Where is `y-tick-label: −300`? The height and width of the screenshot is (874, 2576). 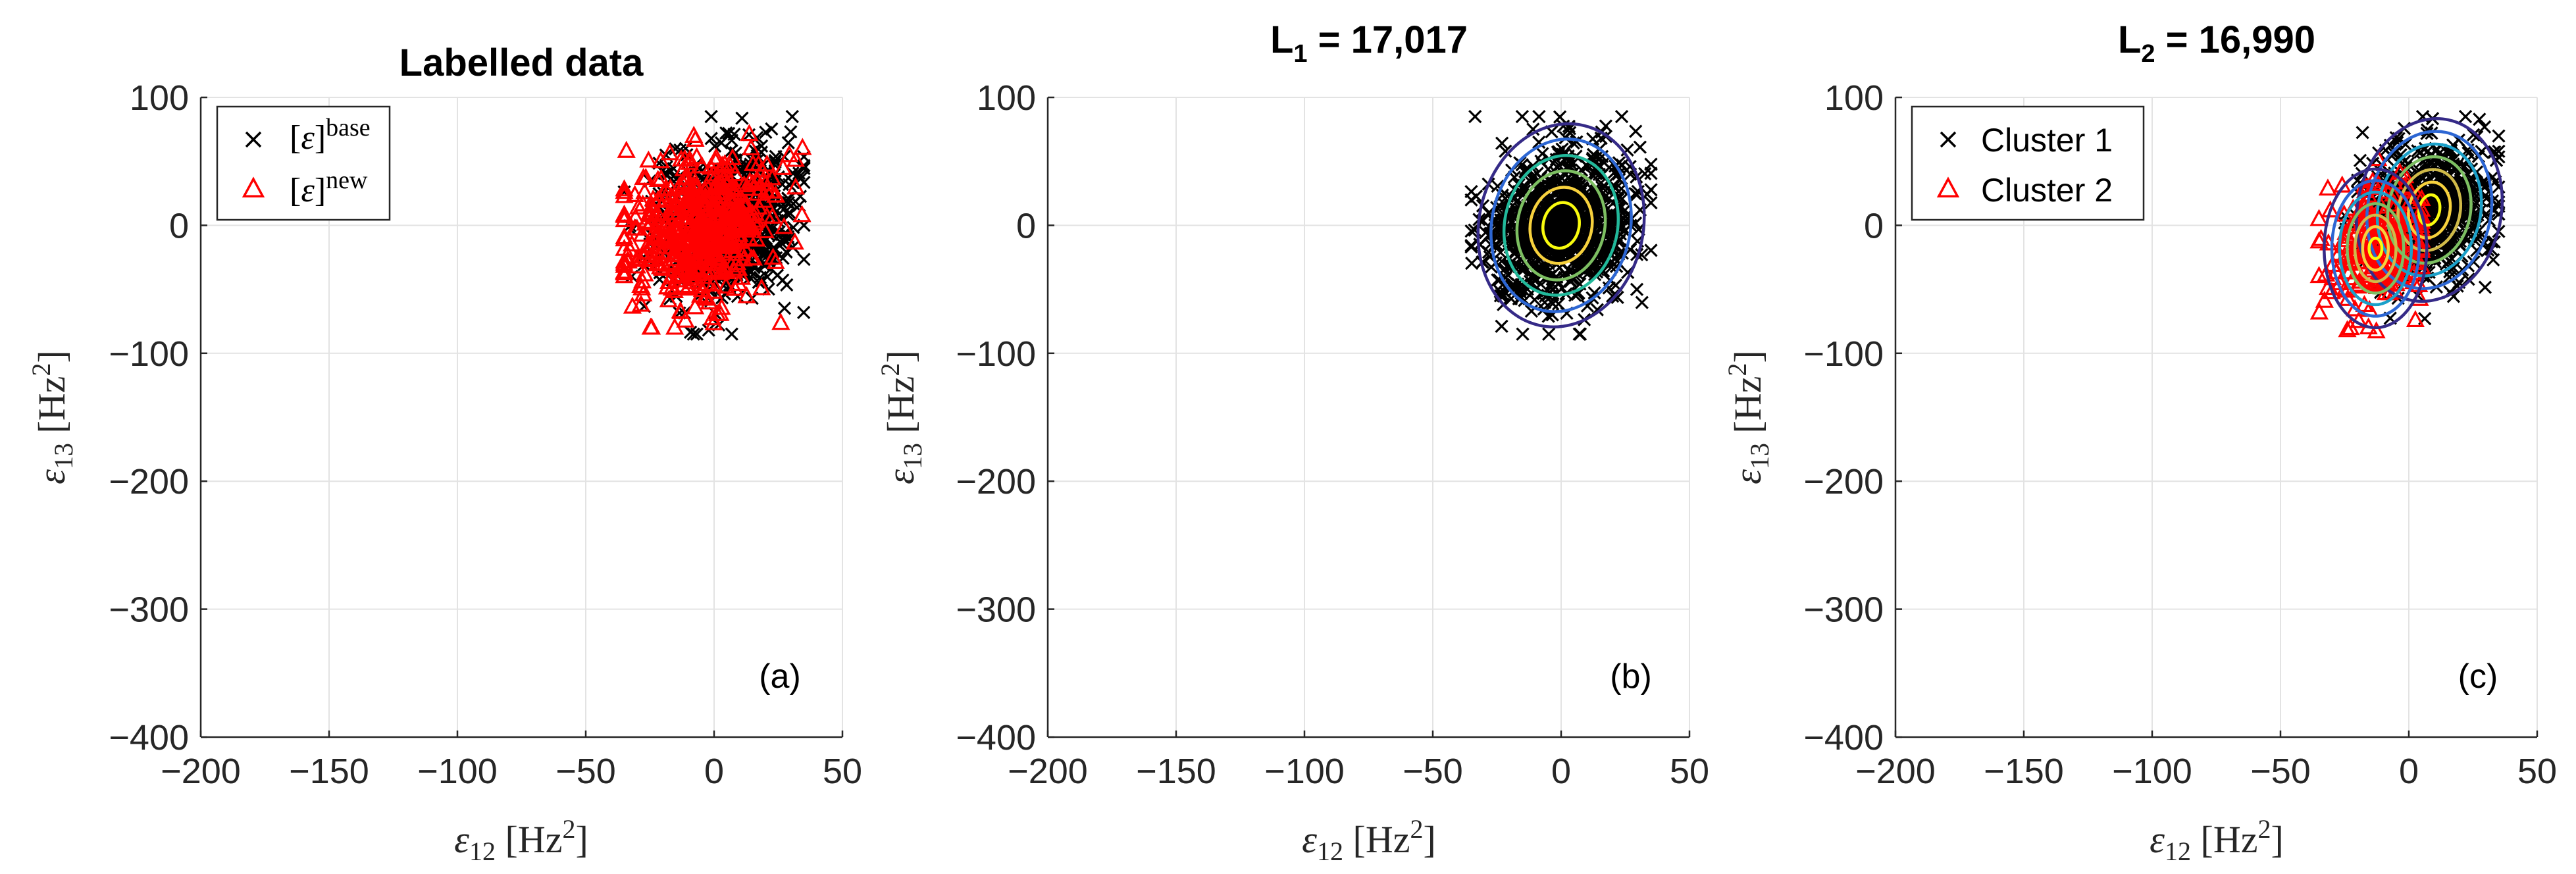
y-tick-label: −300 is located at coordinates (1843, 610).